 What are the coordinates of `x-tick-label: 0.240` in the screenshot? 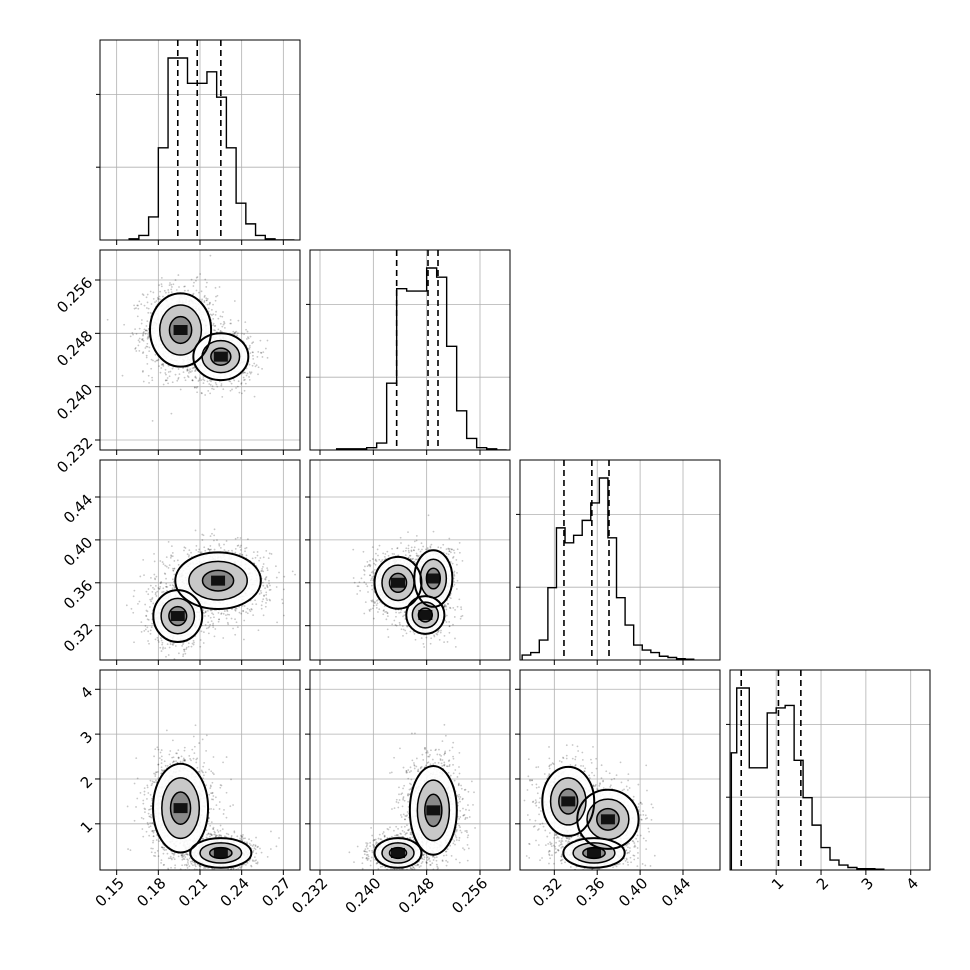 It's located at (363, 895).